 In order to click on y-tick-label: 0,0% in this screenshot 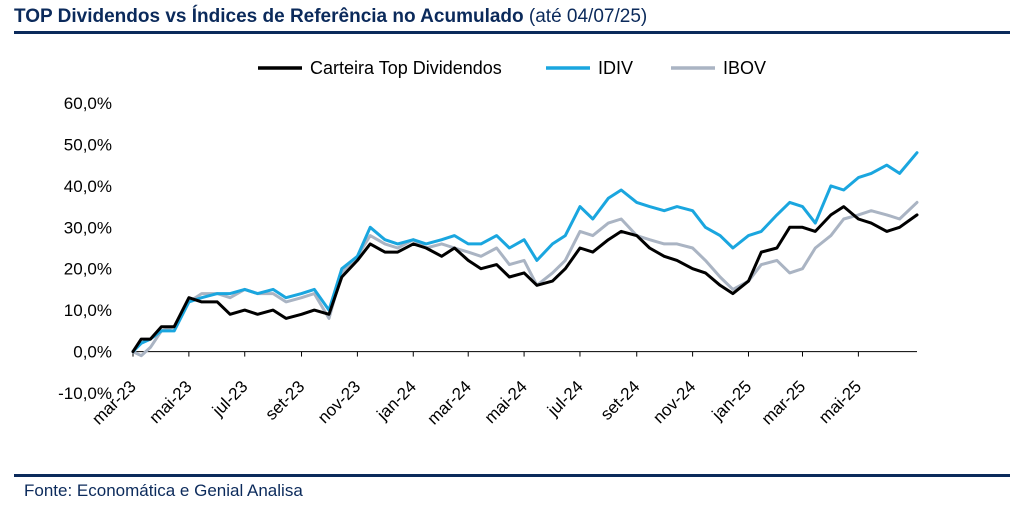, I will do `click(92, 352)`.